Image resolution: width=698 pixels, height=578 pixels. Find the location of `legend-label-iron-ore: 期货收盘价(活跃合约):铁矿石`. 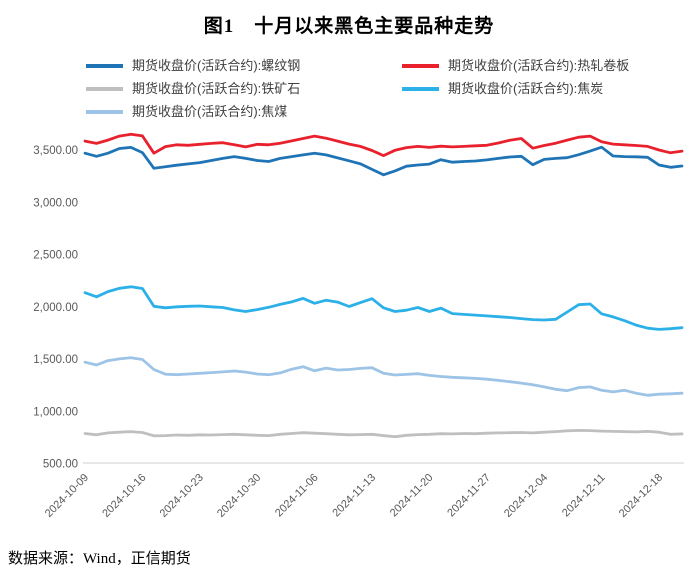

legend-label-iron-ore: 期货收盘价(活跃合约):铁矿石 is located at coordinates (216, 88).